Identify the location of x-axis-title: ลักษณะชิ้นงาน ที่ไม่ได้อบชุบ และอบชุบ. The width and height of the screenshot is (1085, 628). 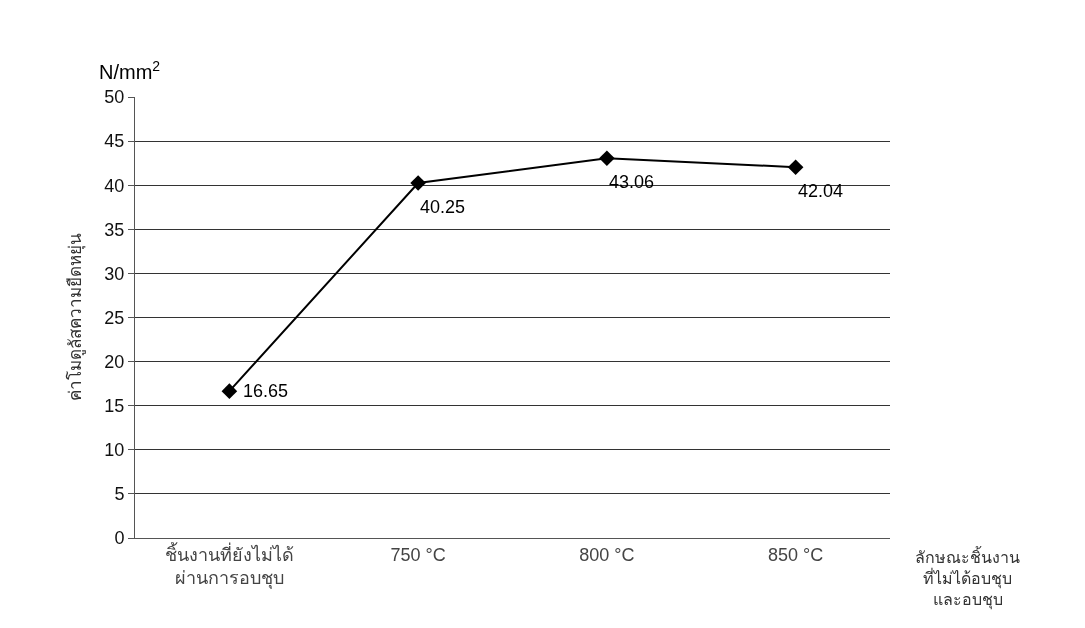
(967, 578).